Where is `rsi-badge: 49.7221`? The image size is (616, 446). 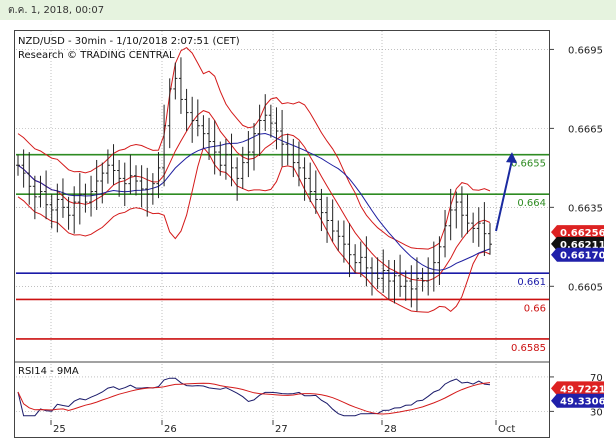 rsi-badge: 49.7221 is located at coordinates (578, 388).